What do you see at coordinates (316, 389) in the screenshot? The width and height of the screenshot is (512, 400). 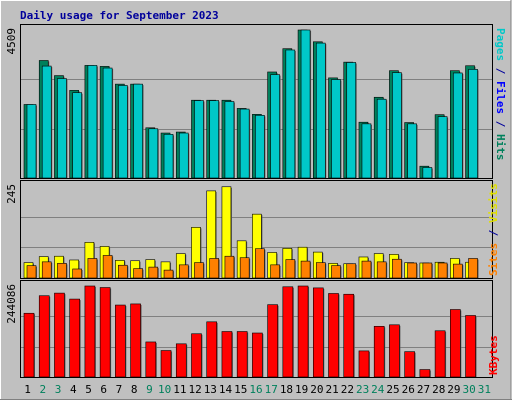 I see `x-tick-label-20: 20` at bounding box center [316, 389].